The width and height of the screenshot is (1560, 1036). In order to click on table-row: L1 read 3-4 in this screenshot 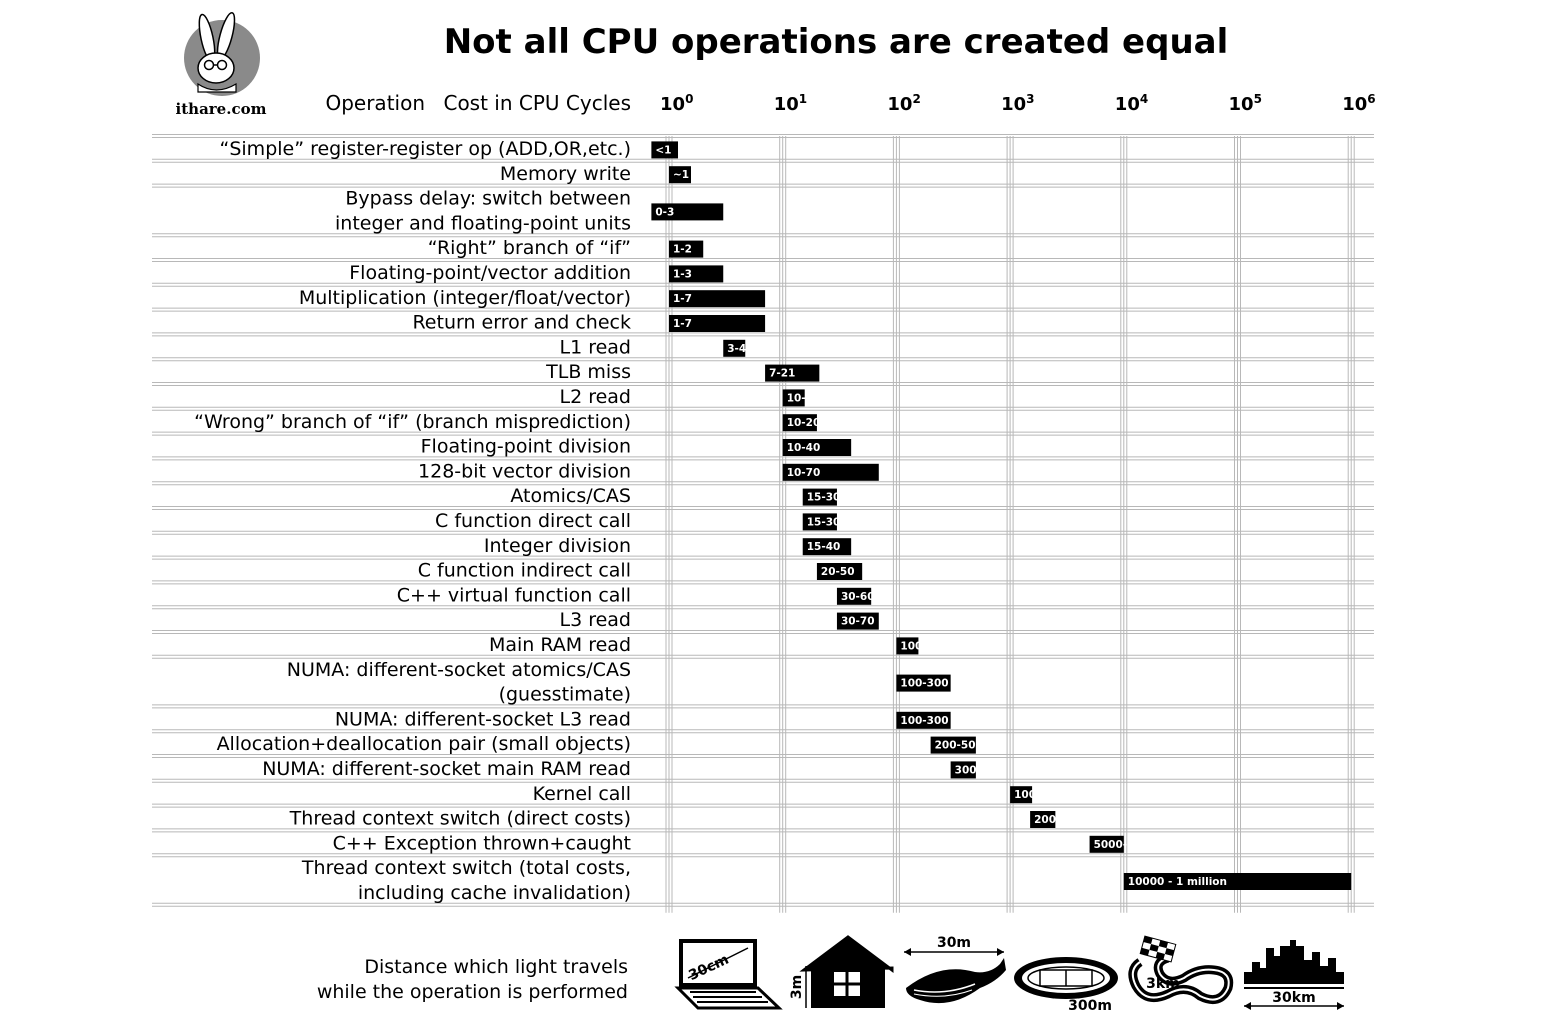, I will do `click(652, 347)`.